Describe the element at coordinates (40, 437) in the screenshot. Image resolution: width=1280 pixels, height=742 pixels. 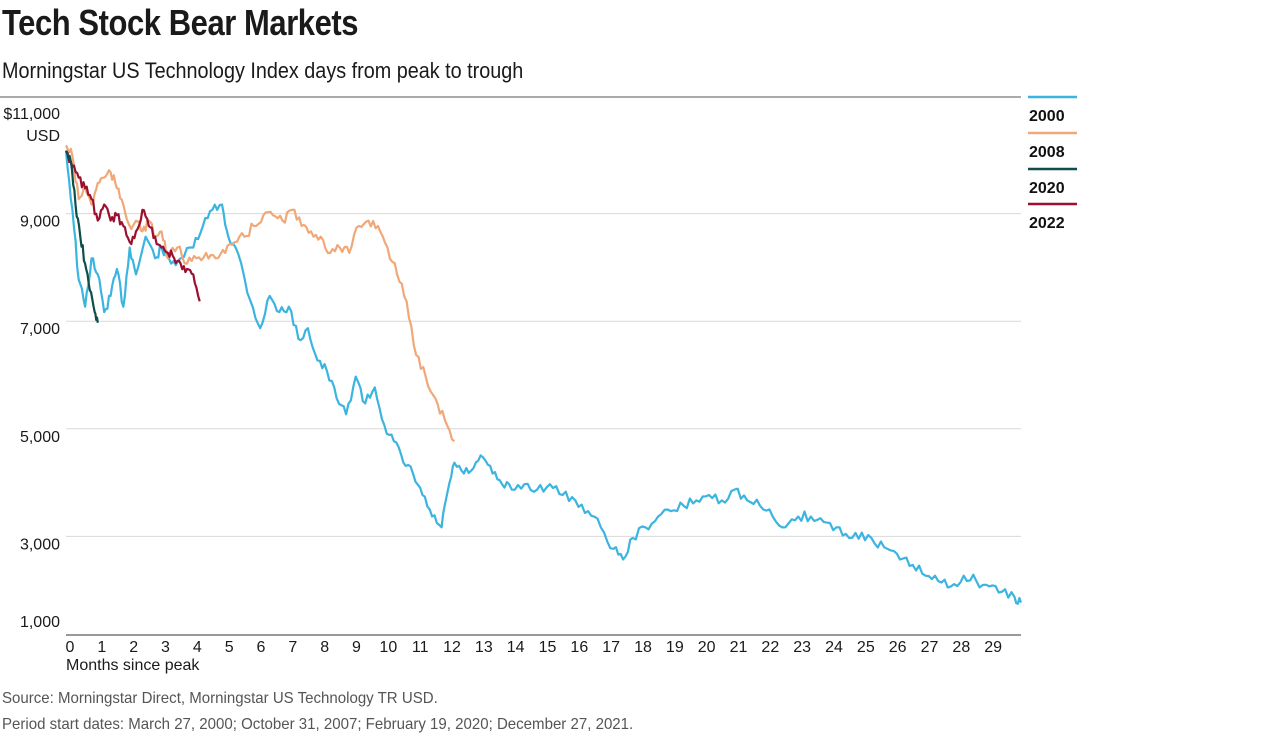
I see `y-tick-label: 5,000` at that location.